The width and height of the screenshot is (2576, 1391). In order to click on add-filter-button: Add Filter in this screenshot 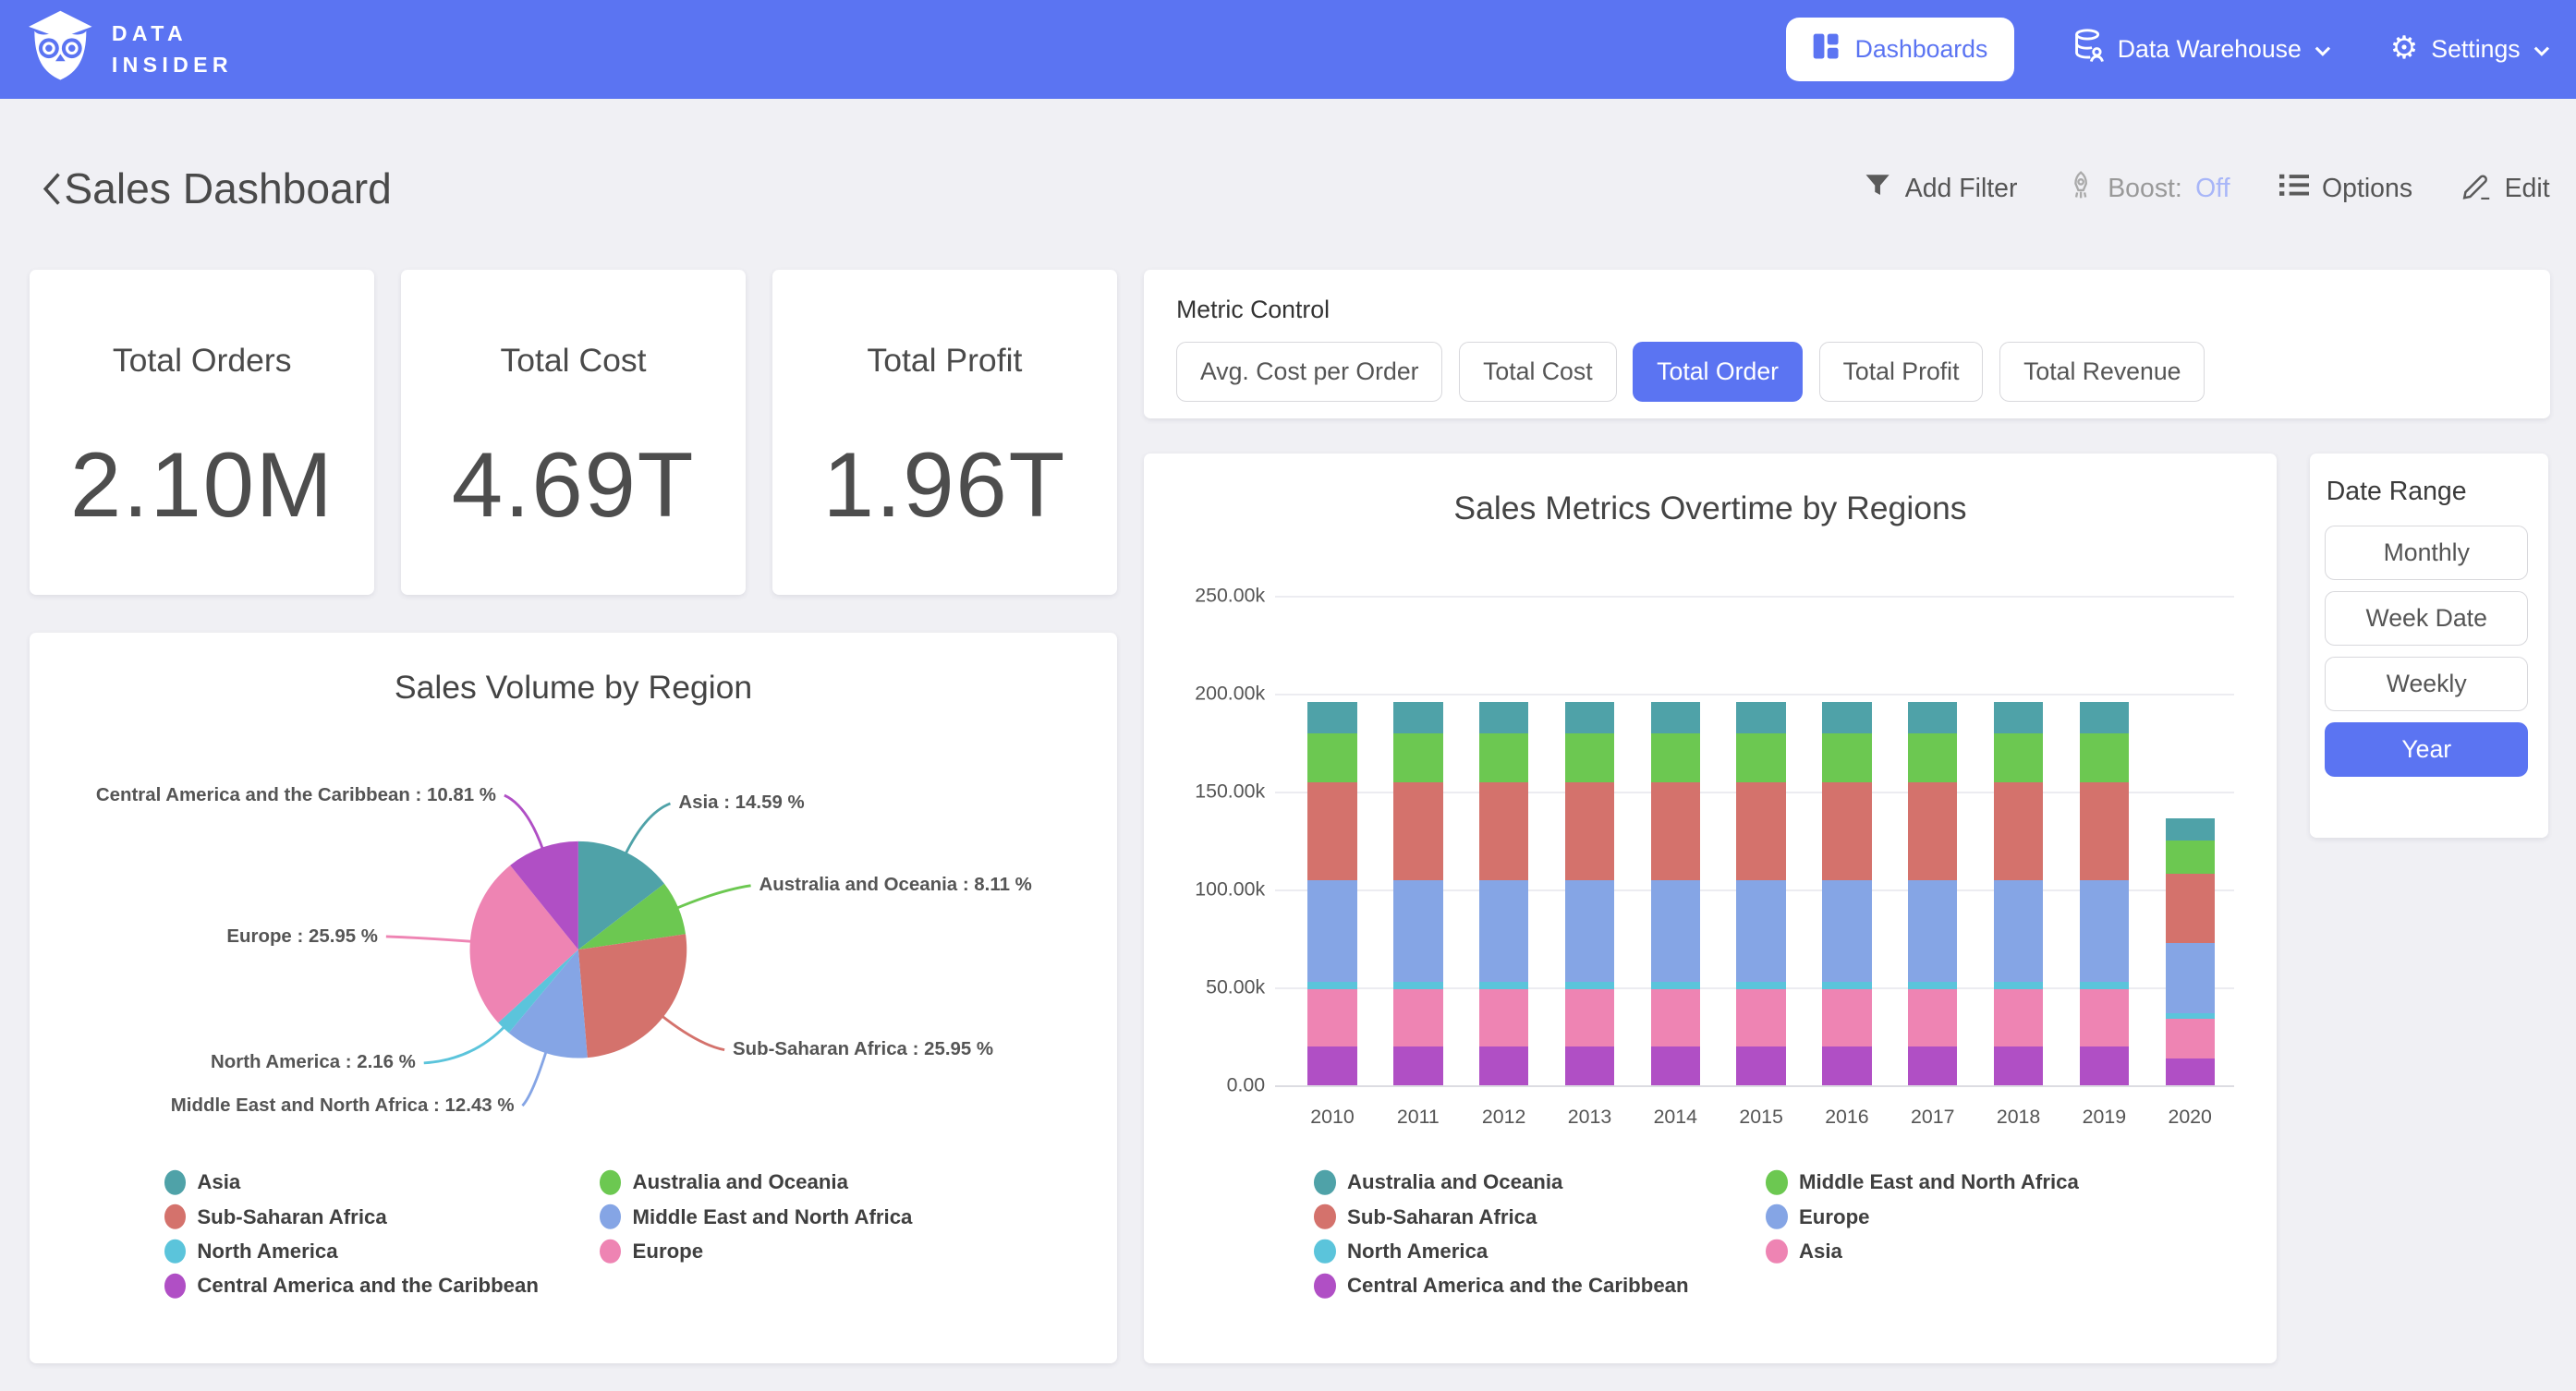, I will do `click(1940, 188)`.